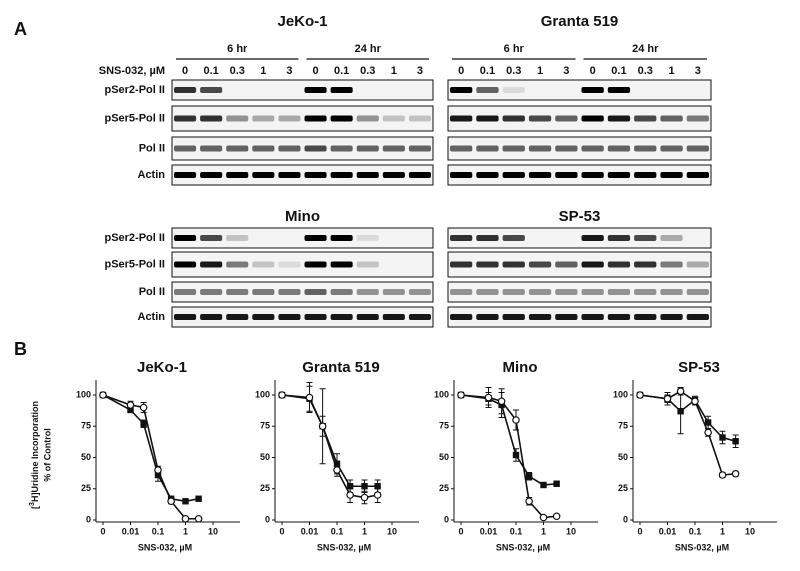 This screenshot has height=571, width=800. What do you see at coordinates (152, 148) in the screenshot?
I see `row-label: Pol II` at bounding box center [152, 148].